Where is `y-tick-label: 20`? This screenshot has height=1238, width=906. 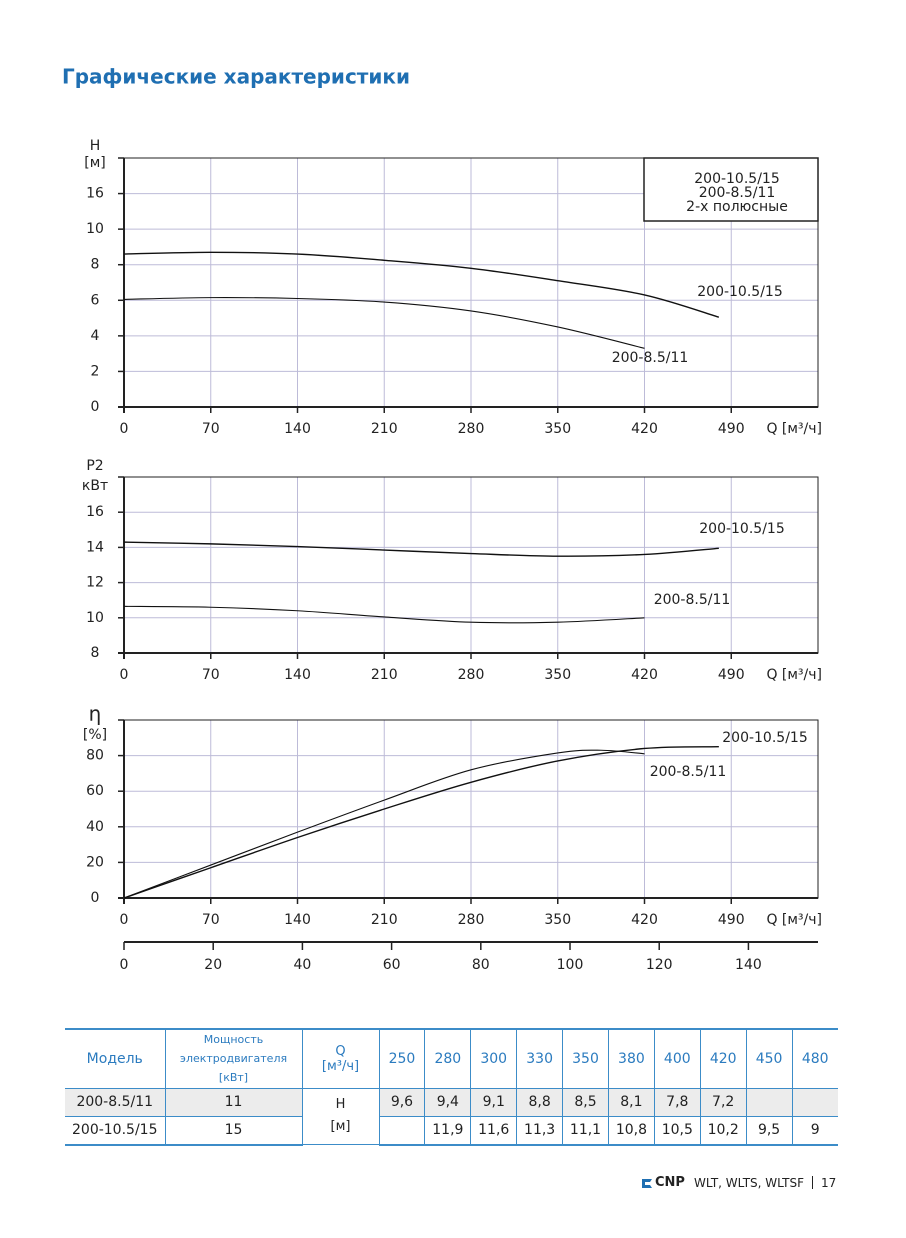 y-tick-label: 20 is located at coordinates (95, 862).